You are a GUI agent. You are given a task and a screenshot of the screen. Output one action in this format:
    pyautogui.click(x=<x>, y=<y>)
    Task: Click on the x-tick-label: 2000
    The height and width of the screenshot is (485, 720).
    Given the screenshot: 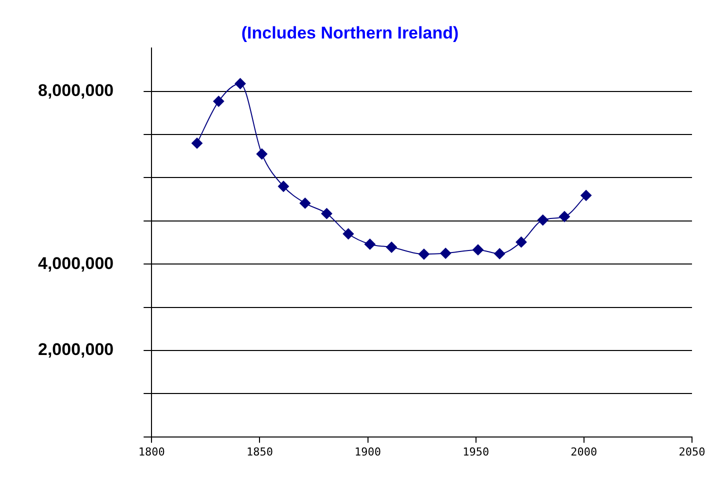 What is the action you would take?
    pyautogui.click(x=584, y=451)
    